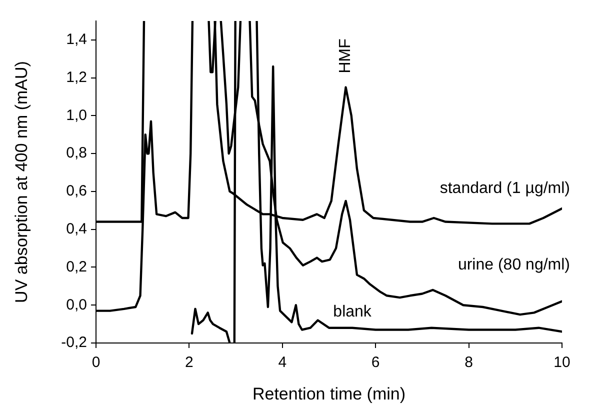 The image size is (605, 417). Describe the element at coordinates (76, 229) in the screenshot. I see `y-tick-label: 0,4` at that location.